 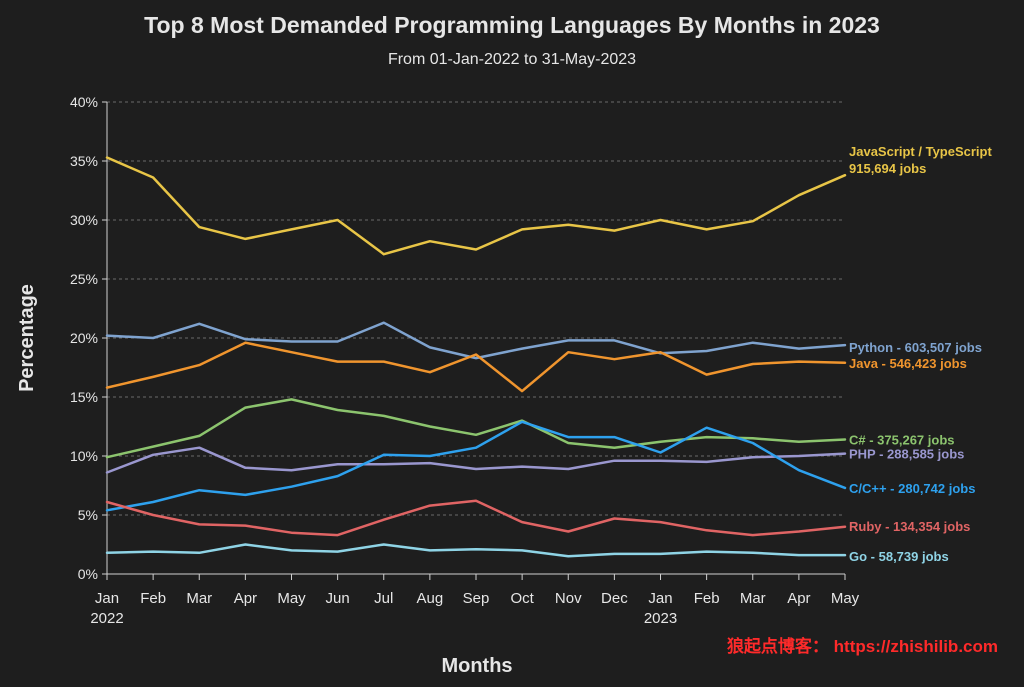 I want to click on y-tick-label: 0%, so click(x=88, y=574).